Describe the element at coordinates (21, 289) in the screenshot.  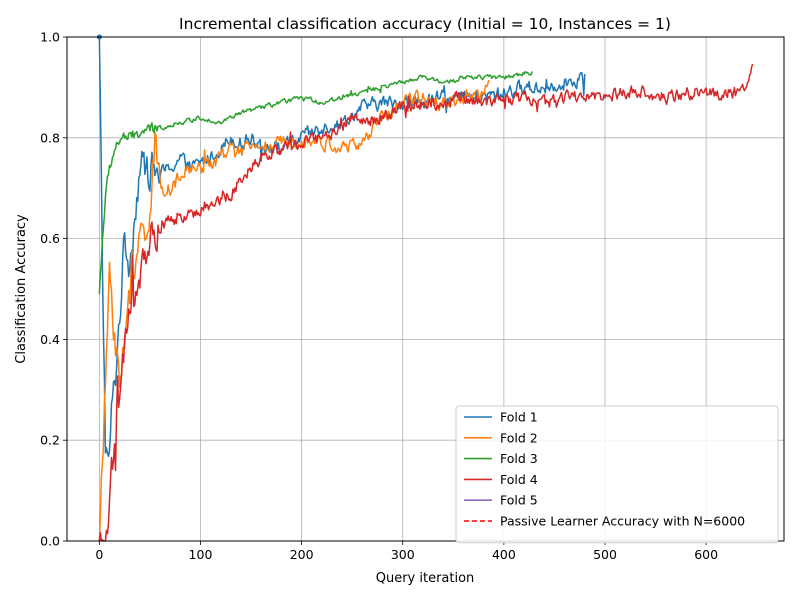
I see `y-axis-label: Classification Accuracy` at that location.